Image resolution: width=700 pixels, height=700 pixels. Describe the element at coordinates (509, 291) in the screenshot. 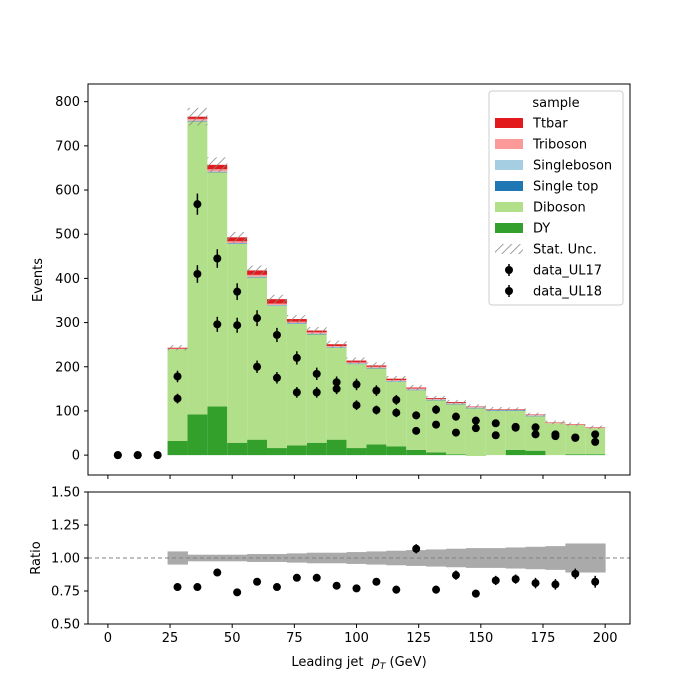

I see `legend-marker-data-ul18` at that location.